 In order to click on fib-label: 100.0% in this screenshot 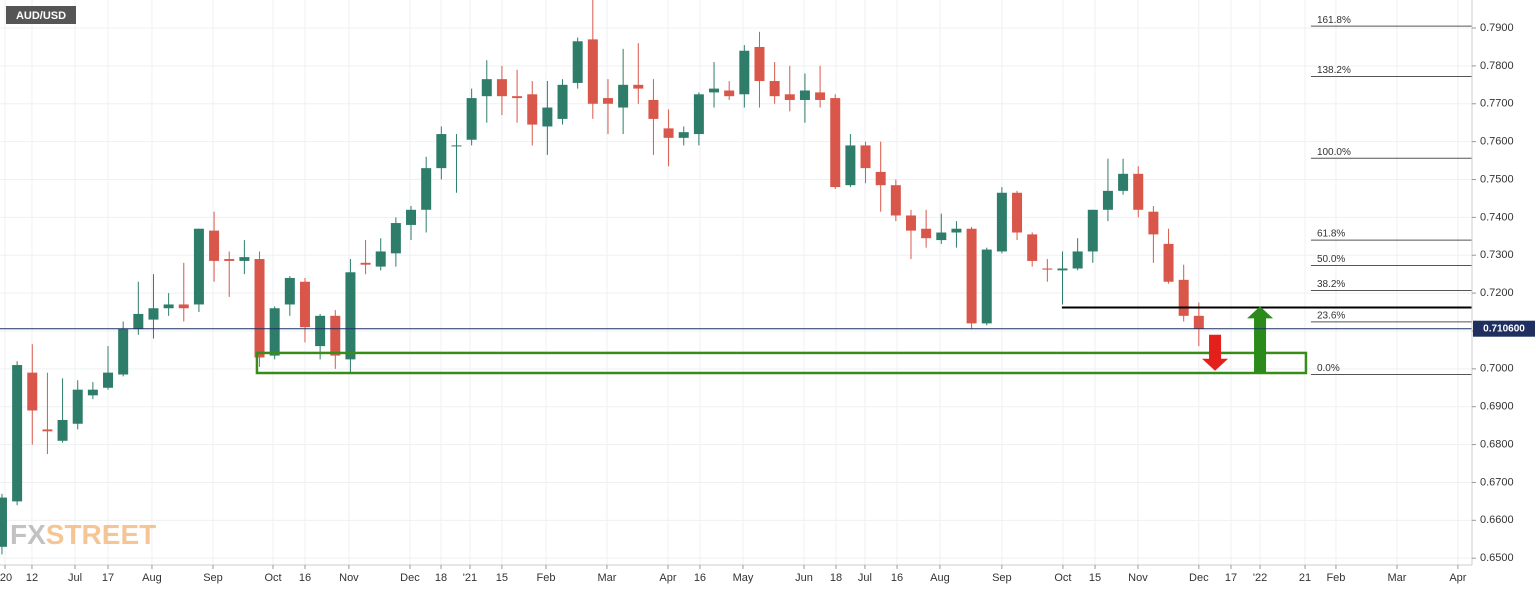, I will do `click(1334, 152)`.